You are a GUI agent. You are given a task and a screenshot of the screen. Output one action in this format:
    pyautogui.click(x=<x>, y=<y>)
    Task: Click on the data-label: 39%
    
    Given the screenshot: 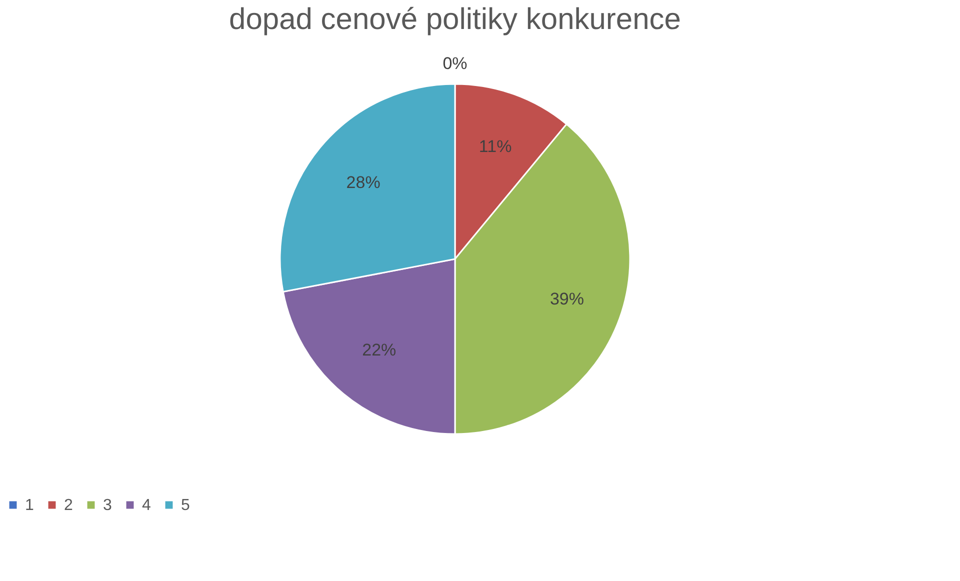 What is the action you would take?
    pyautogui.click(x=567, y=298)
    